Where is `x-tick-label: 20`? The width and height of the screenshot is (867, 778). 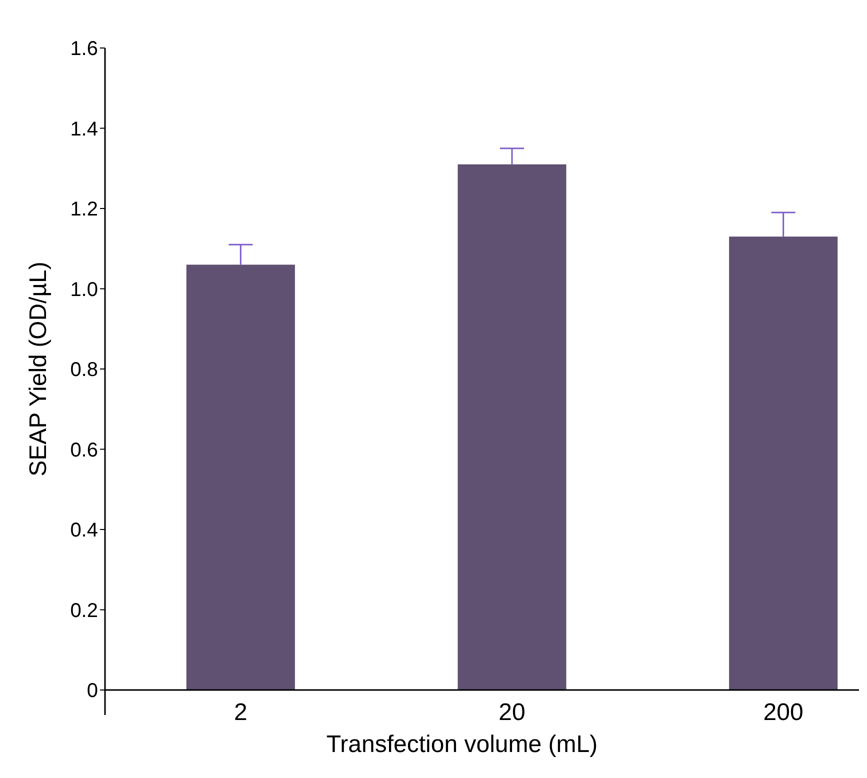
x-tick-label: 20 is located at coordinates (512, 712).